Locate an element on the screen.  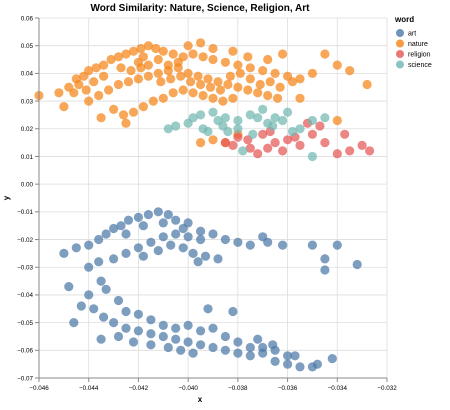
legend-label-science: science is located at coordinates (420, 65).